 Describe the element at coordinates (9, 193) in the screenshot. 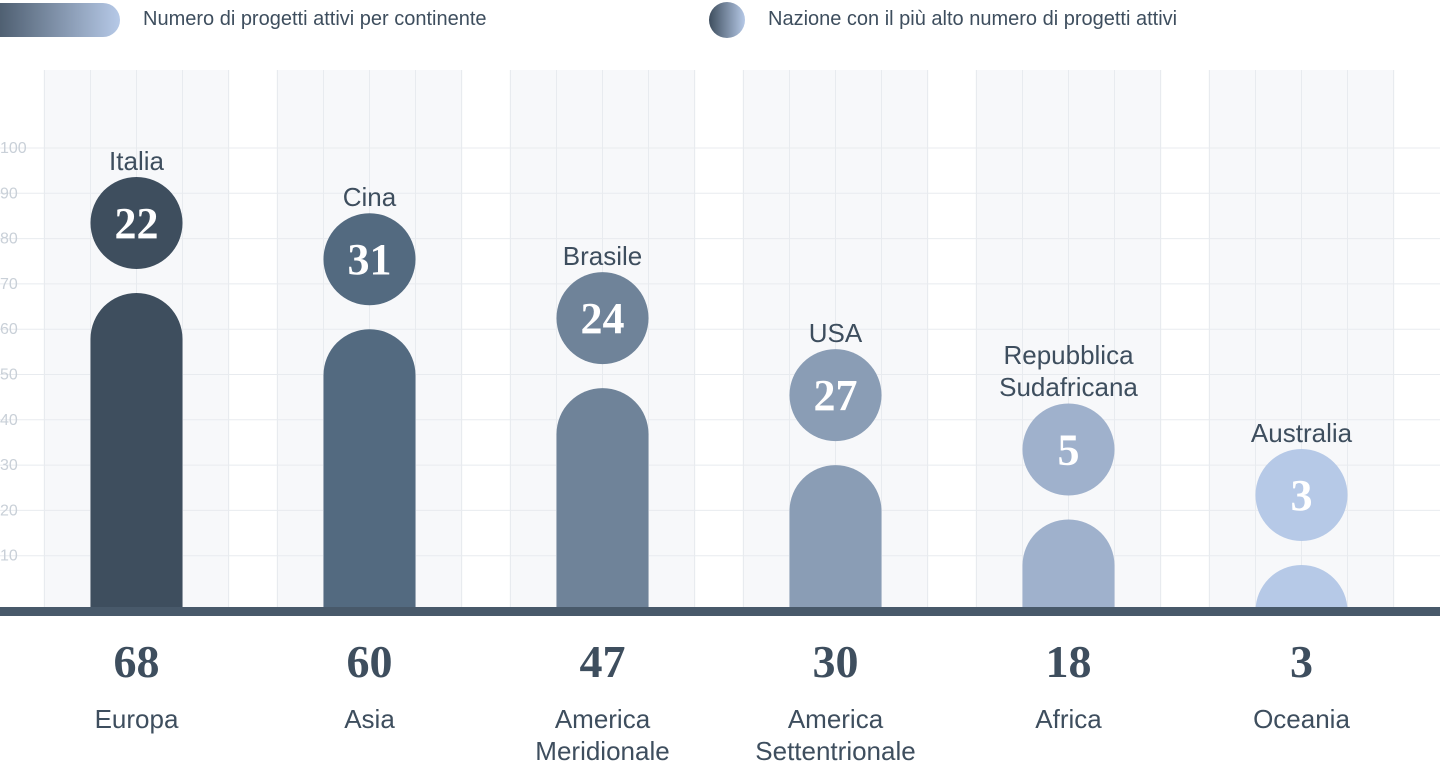

I see `y-tick-label: 90` at that location.